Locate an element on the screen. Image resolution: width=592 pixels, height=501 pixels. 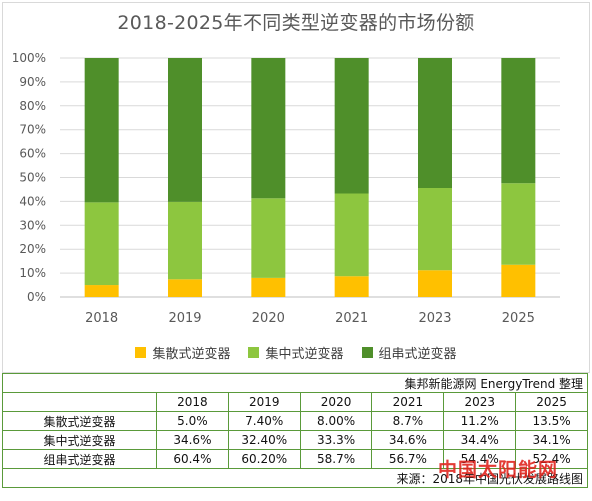
legend-item: 集中式逆变器 is located at coordinates (296, 352).